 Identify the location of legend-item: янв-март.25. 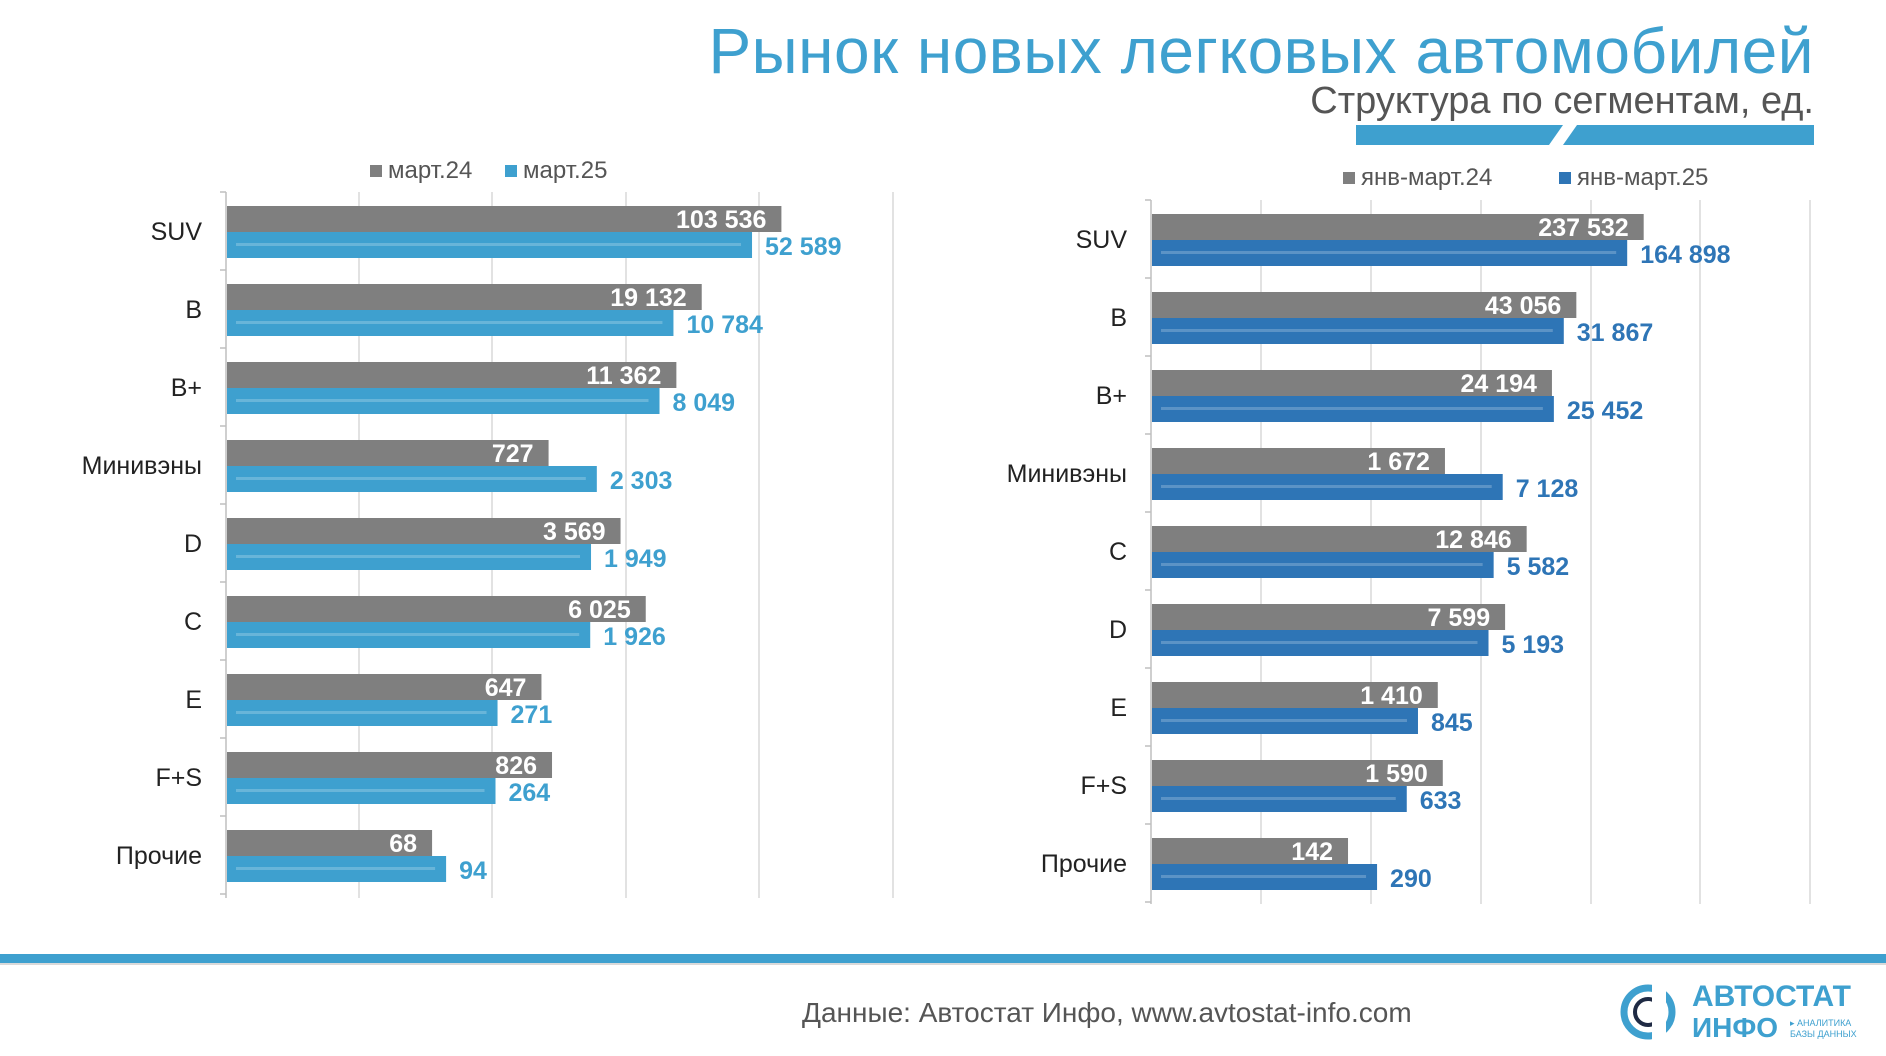
(1633, 178).